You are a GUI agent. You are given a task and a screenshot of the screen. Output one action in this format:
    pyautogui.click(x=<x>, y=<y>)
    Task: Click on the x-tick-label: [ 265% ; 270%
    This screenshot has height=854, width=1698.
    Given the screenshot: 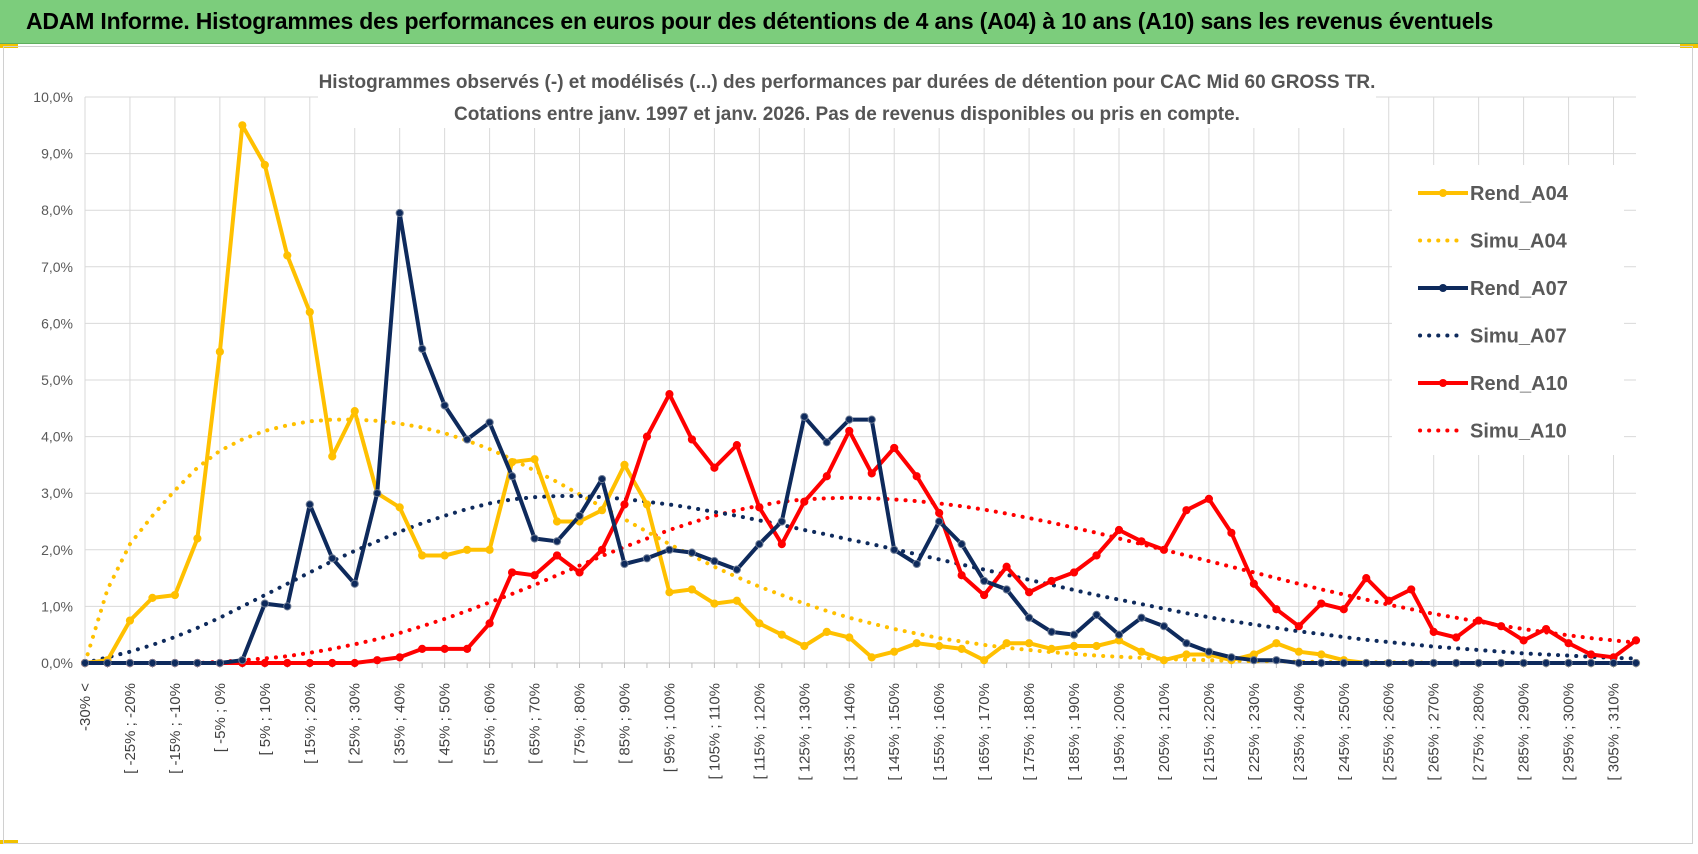 What is the action you would take?
    pyautogui.click(x=1434, y=732)
    